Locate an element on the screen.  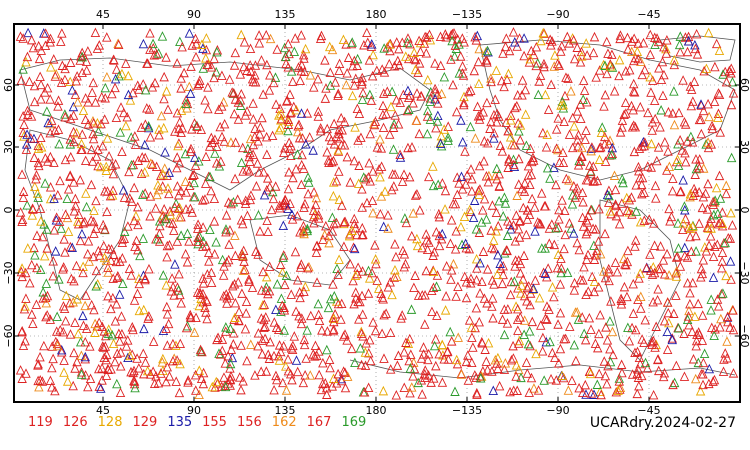
x-tick-label-top: −135 is located at coordinates (467, 14).